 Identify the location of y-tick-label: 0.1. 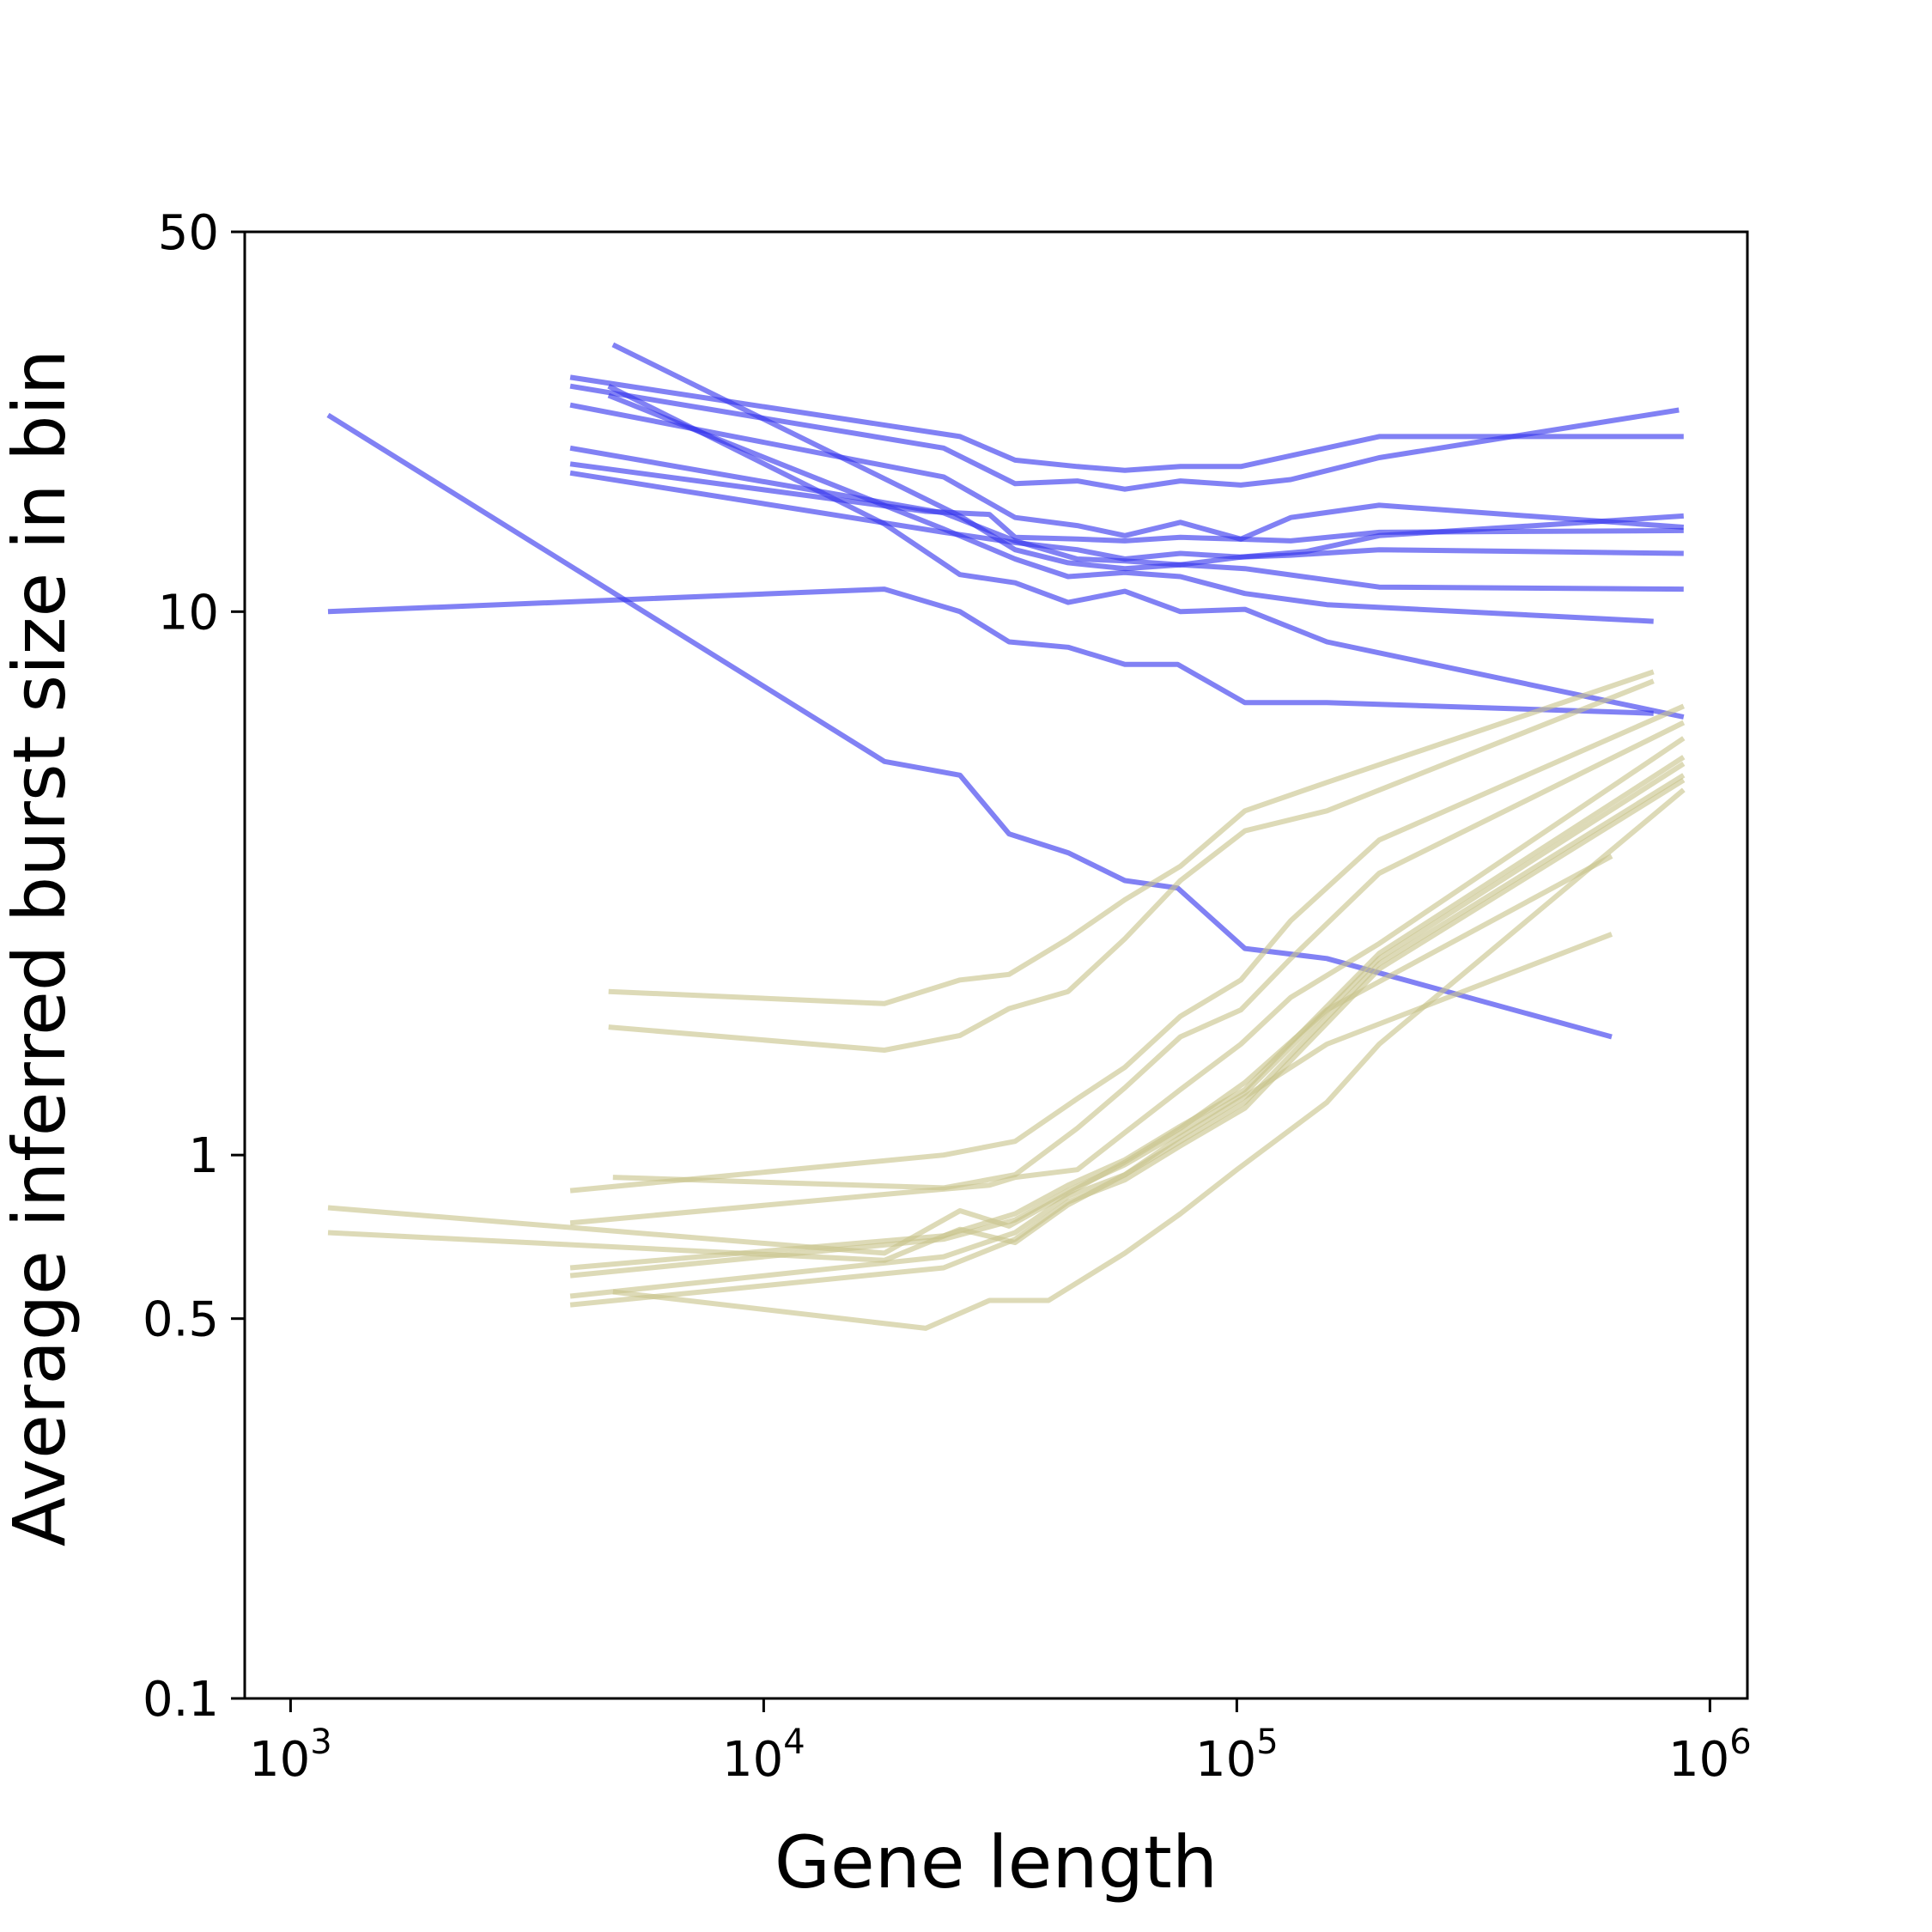
(181, 1700).